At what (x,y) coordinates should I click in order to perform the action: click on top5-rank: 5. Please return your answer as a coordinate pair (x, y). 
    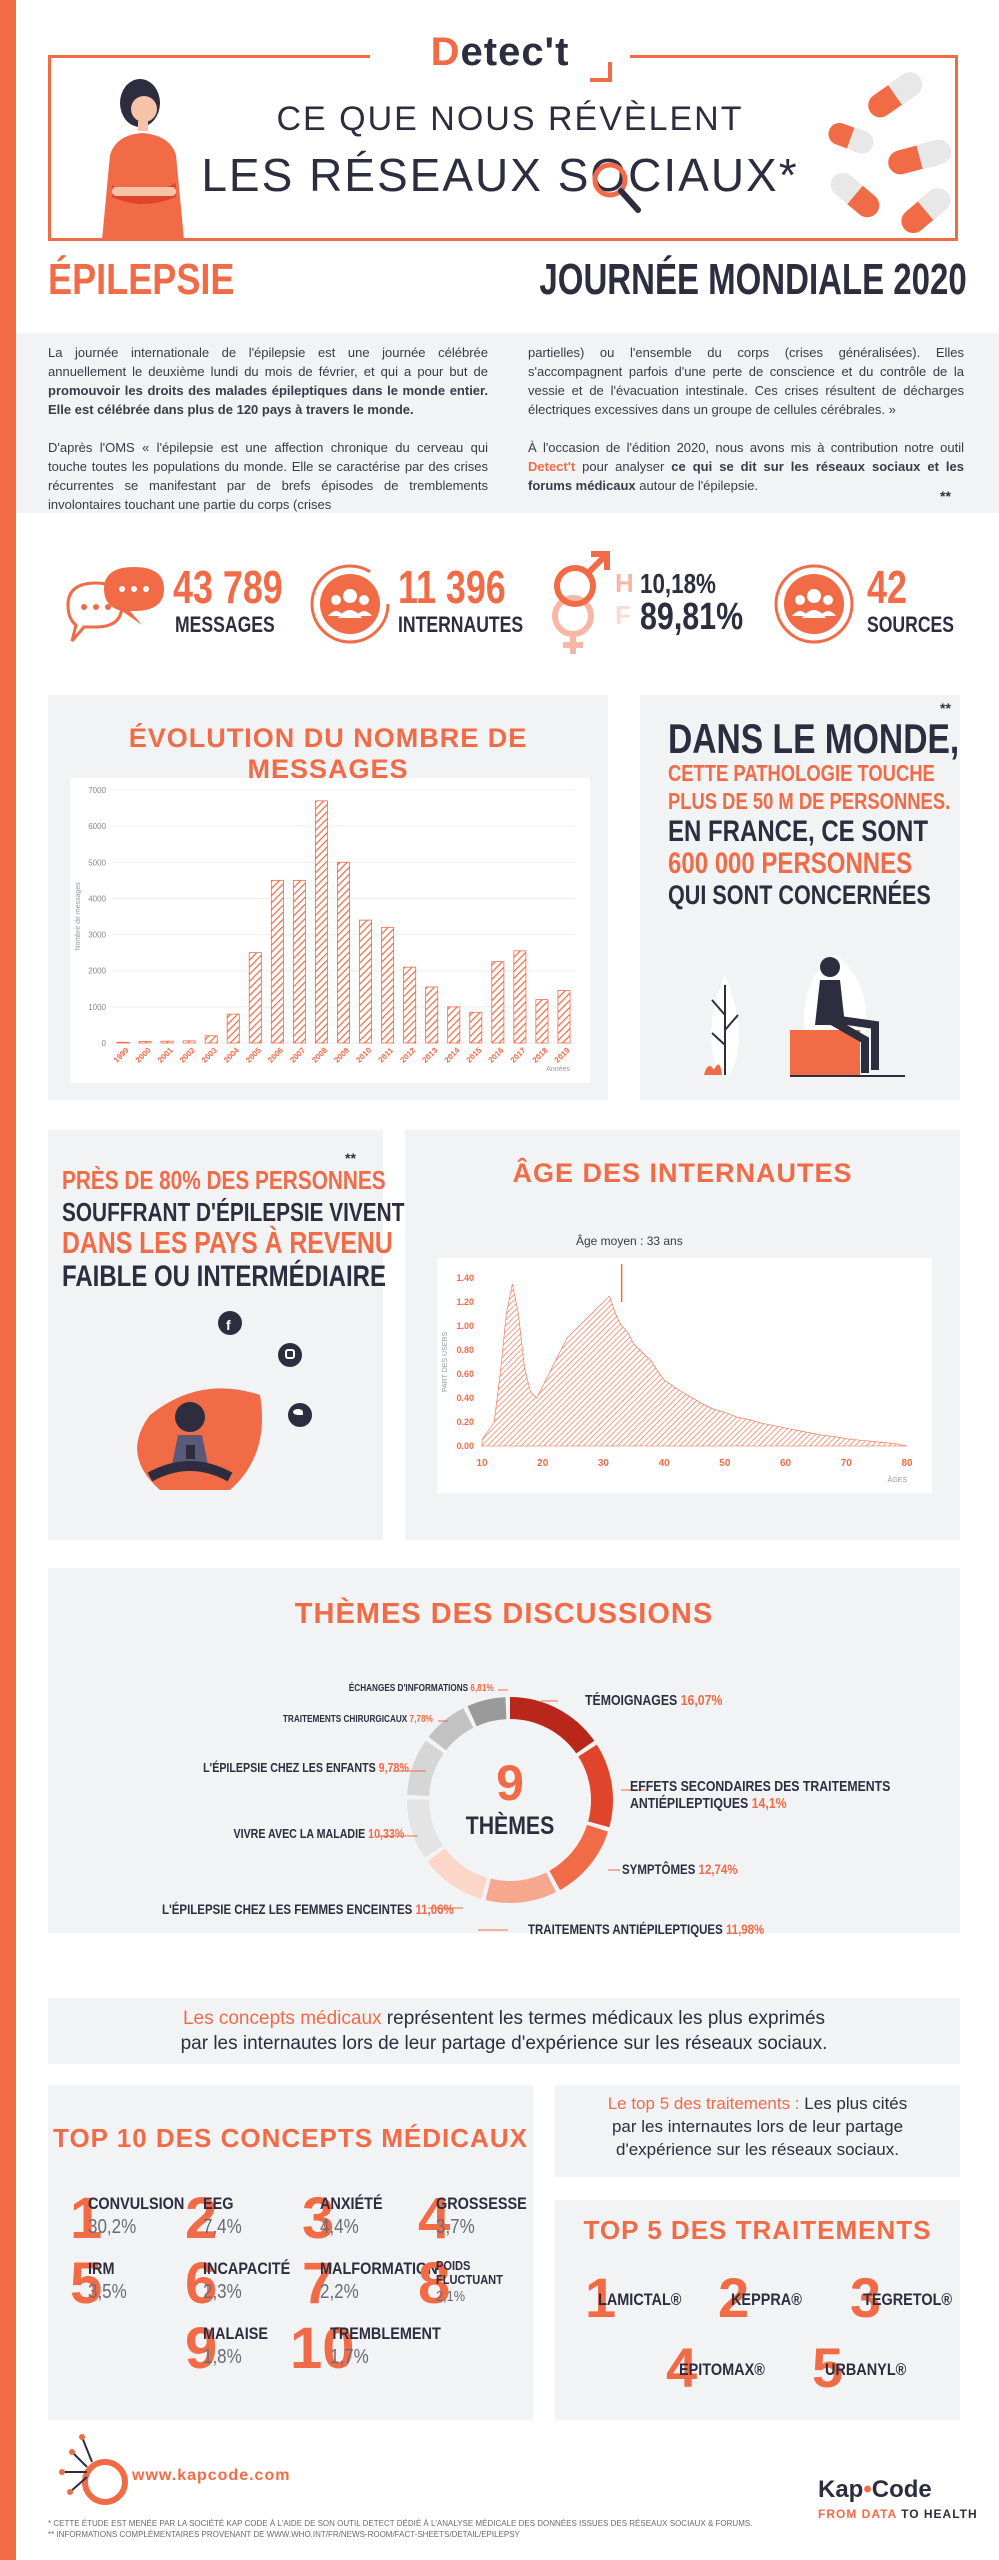
    Looking at the image, I should click on (828, 2367).